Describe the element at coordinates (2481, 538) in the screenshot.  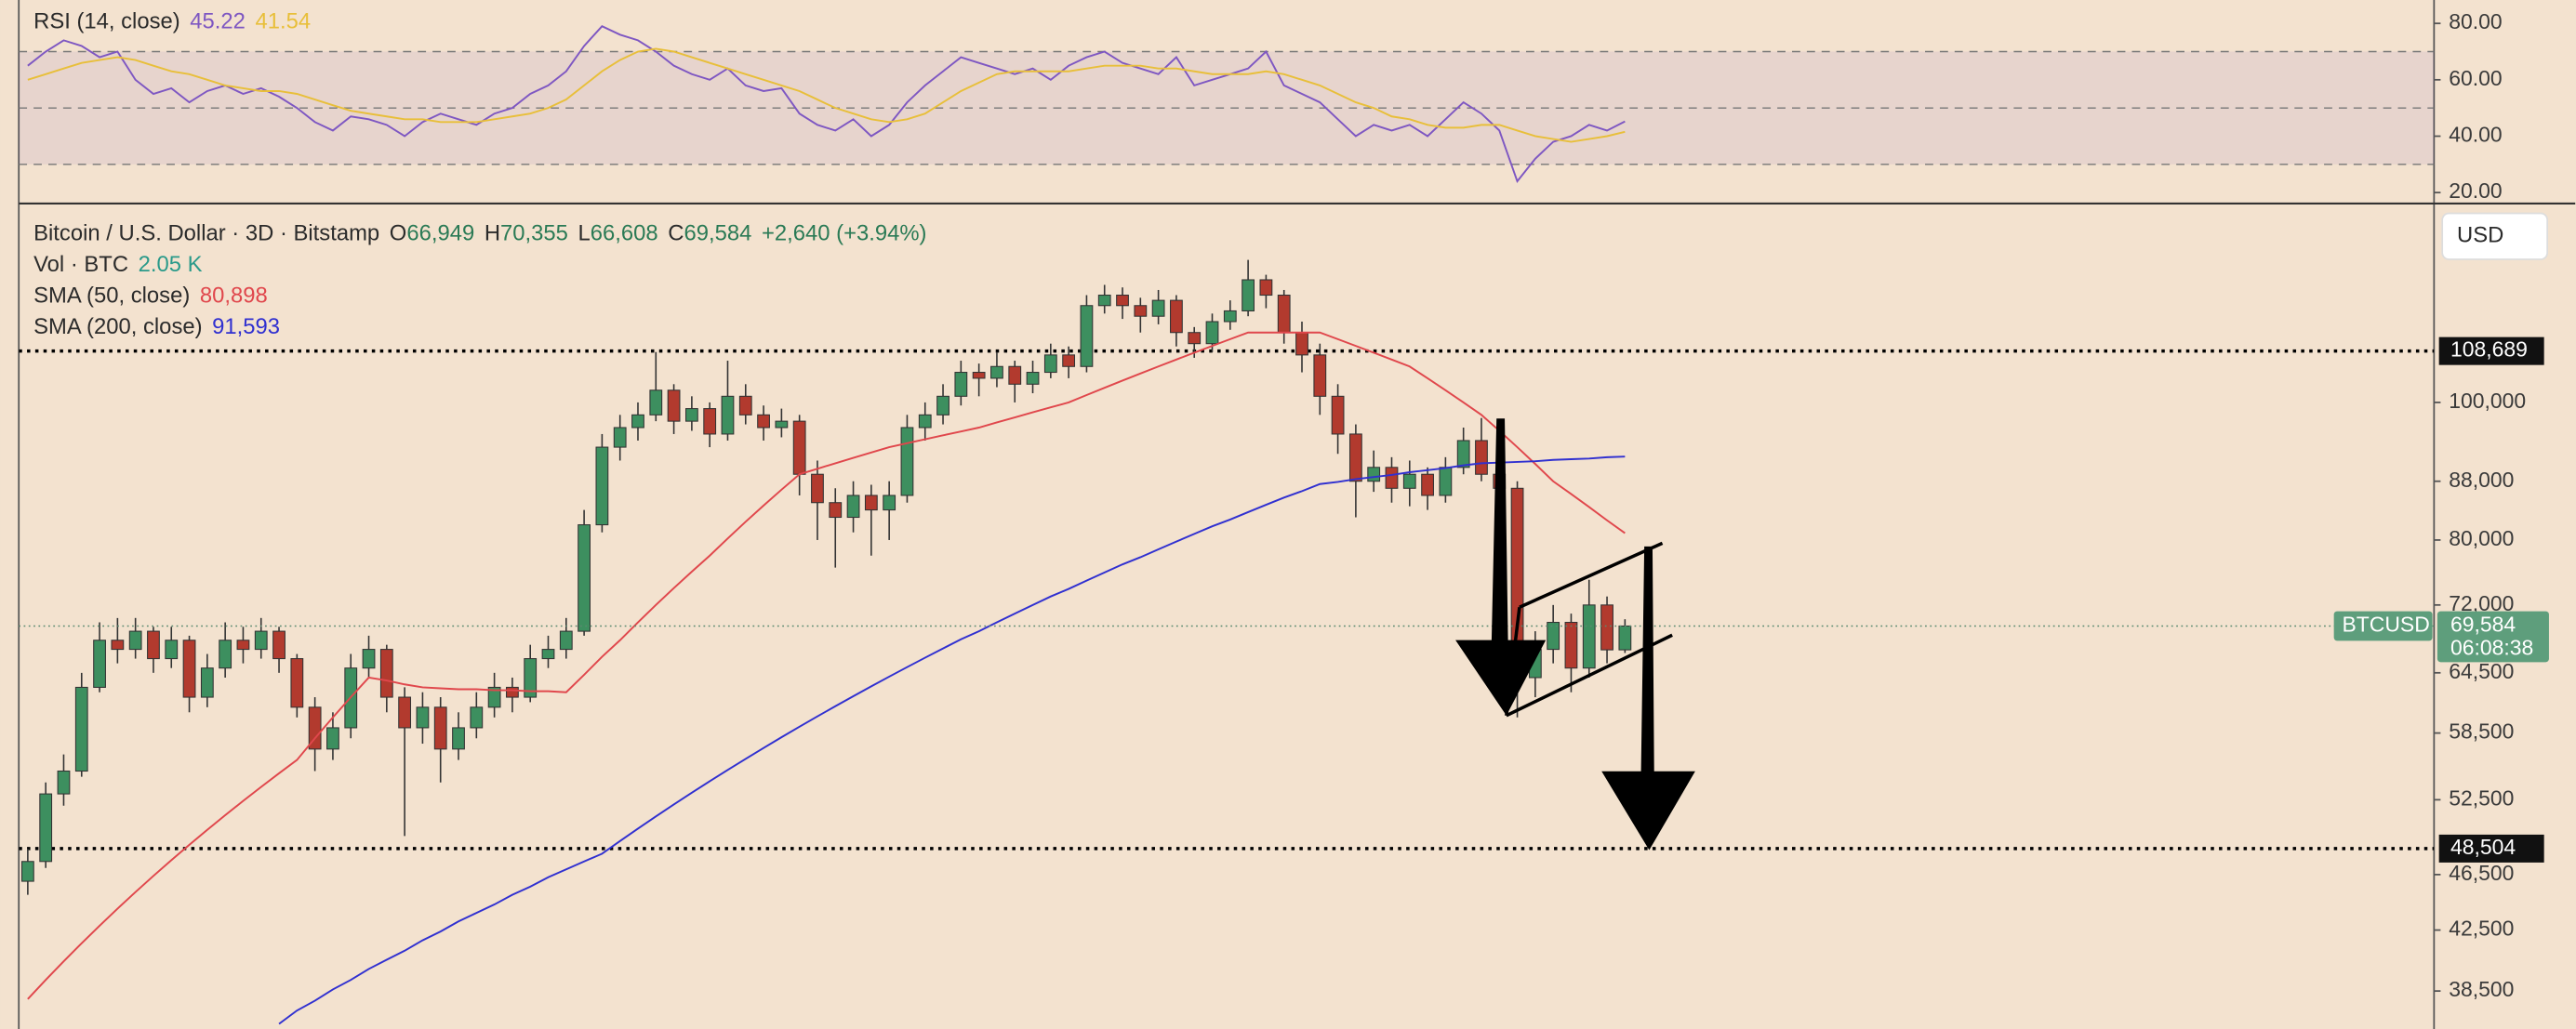
I see `y-tick-label: 80,000` at that location.